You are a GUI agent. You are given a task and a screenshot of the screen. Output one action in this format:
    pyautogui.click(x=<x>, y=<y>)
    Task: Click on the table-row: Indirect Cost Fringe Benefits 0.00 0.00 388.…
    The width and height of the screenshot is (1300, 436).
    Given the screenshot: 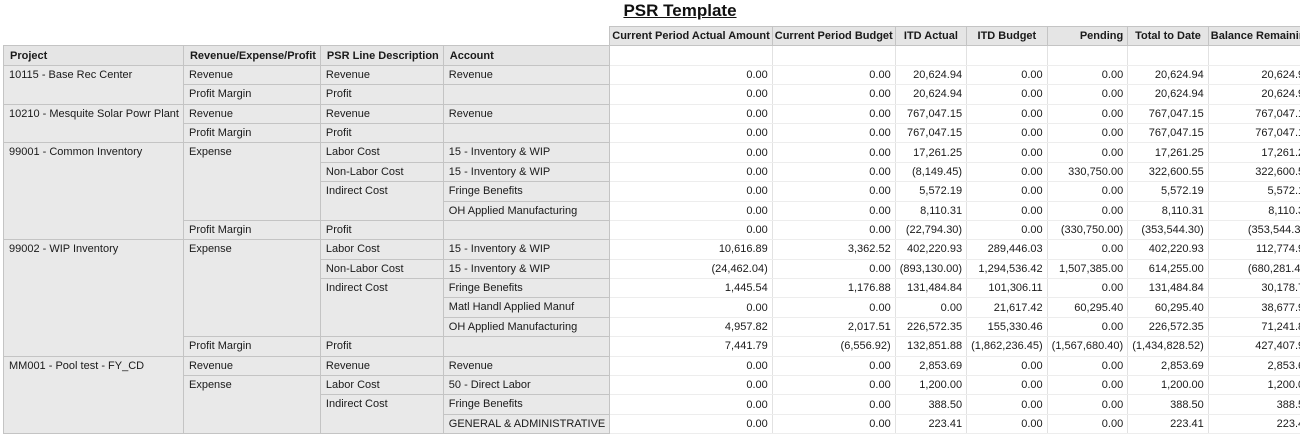 What is the action you would take?
    pyautogui.click(x=651, y=404)
    